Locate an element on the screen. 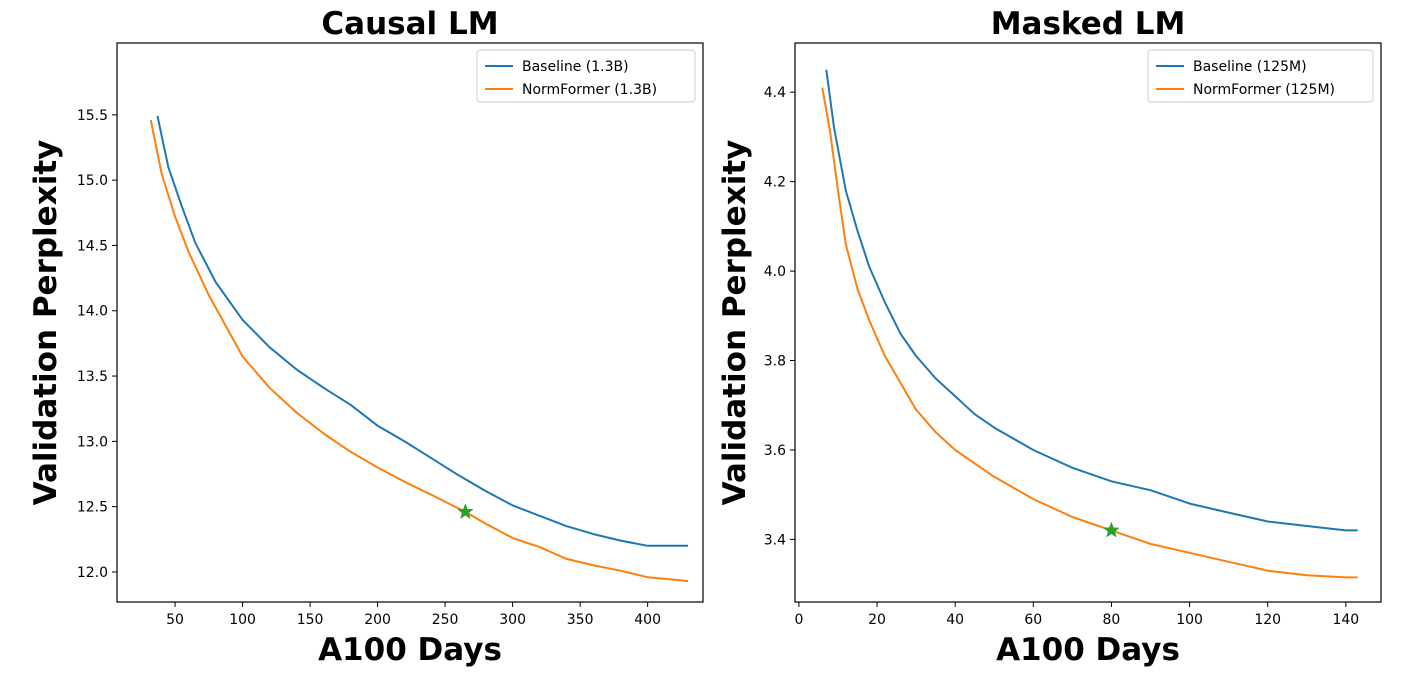 Image resolution: width=1402 pixels, height=680 pixels. y-tick-label: 4.0 is located at coordinates (775, 272).